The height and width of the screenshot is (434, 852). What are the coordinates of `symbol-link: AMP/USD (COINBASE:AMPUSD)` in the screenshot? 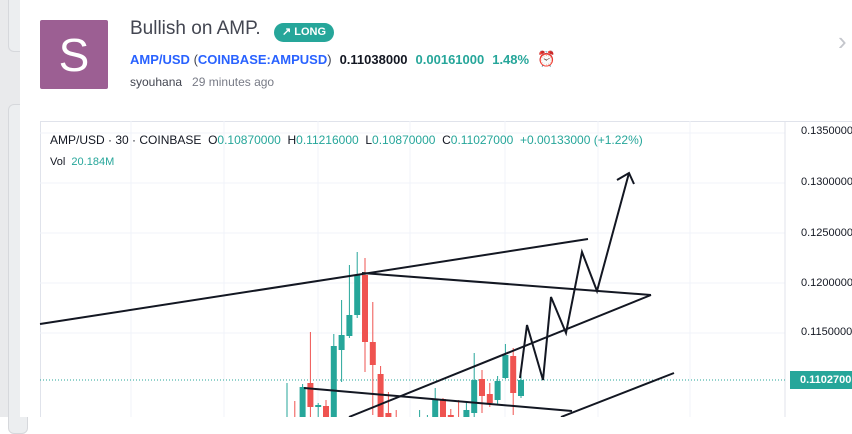 It's located at (231, 59).